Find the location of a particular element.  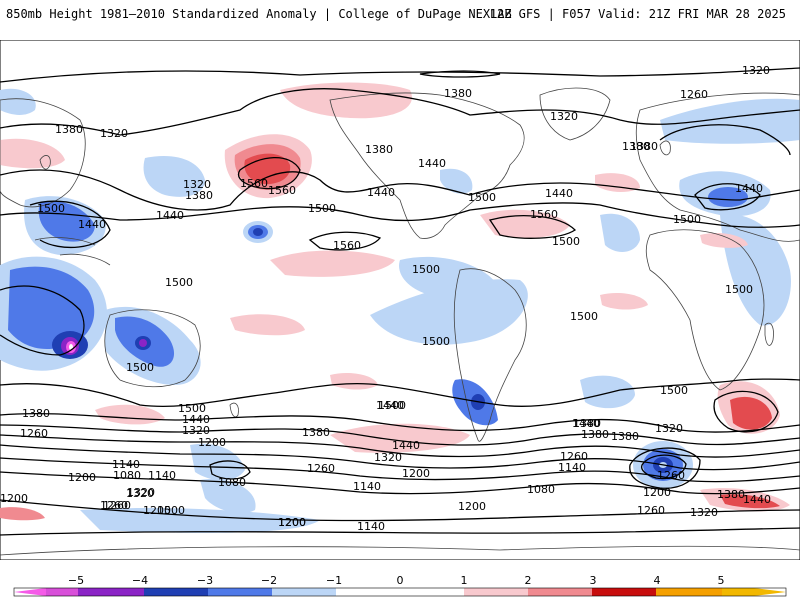

anomaly-neg-indonesia2 is located at coordinates (66, 221).